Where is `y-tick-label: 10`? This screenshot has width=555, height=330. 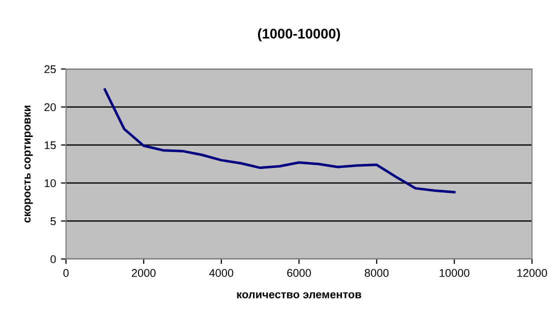
y-tick-label: 10 is located at coordinates (50, 183).